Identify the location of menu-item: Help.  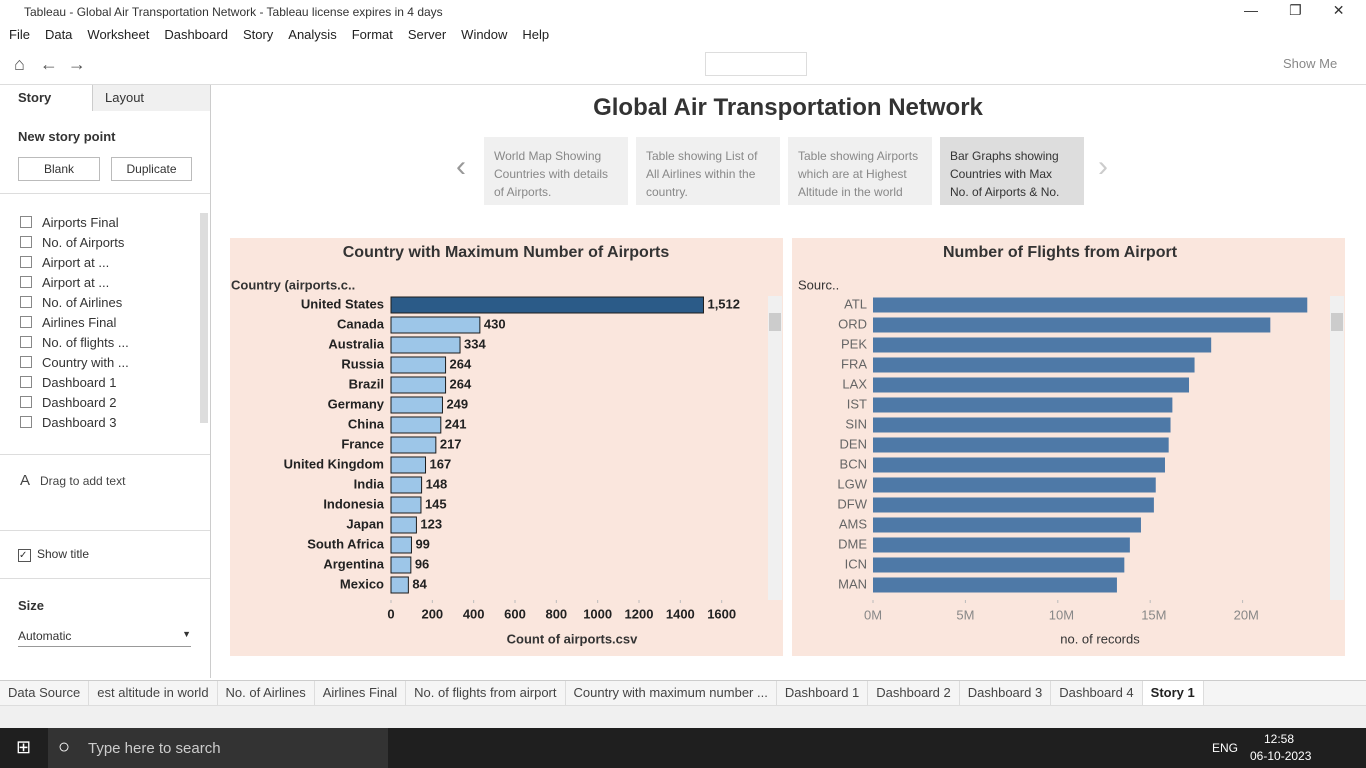
(536, 34).